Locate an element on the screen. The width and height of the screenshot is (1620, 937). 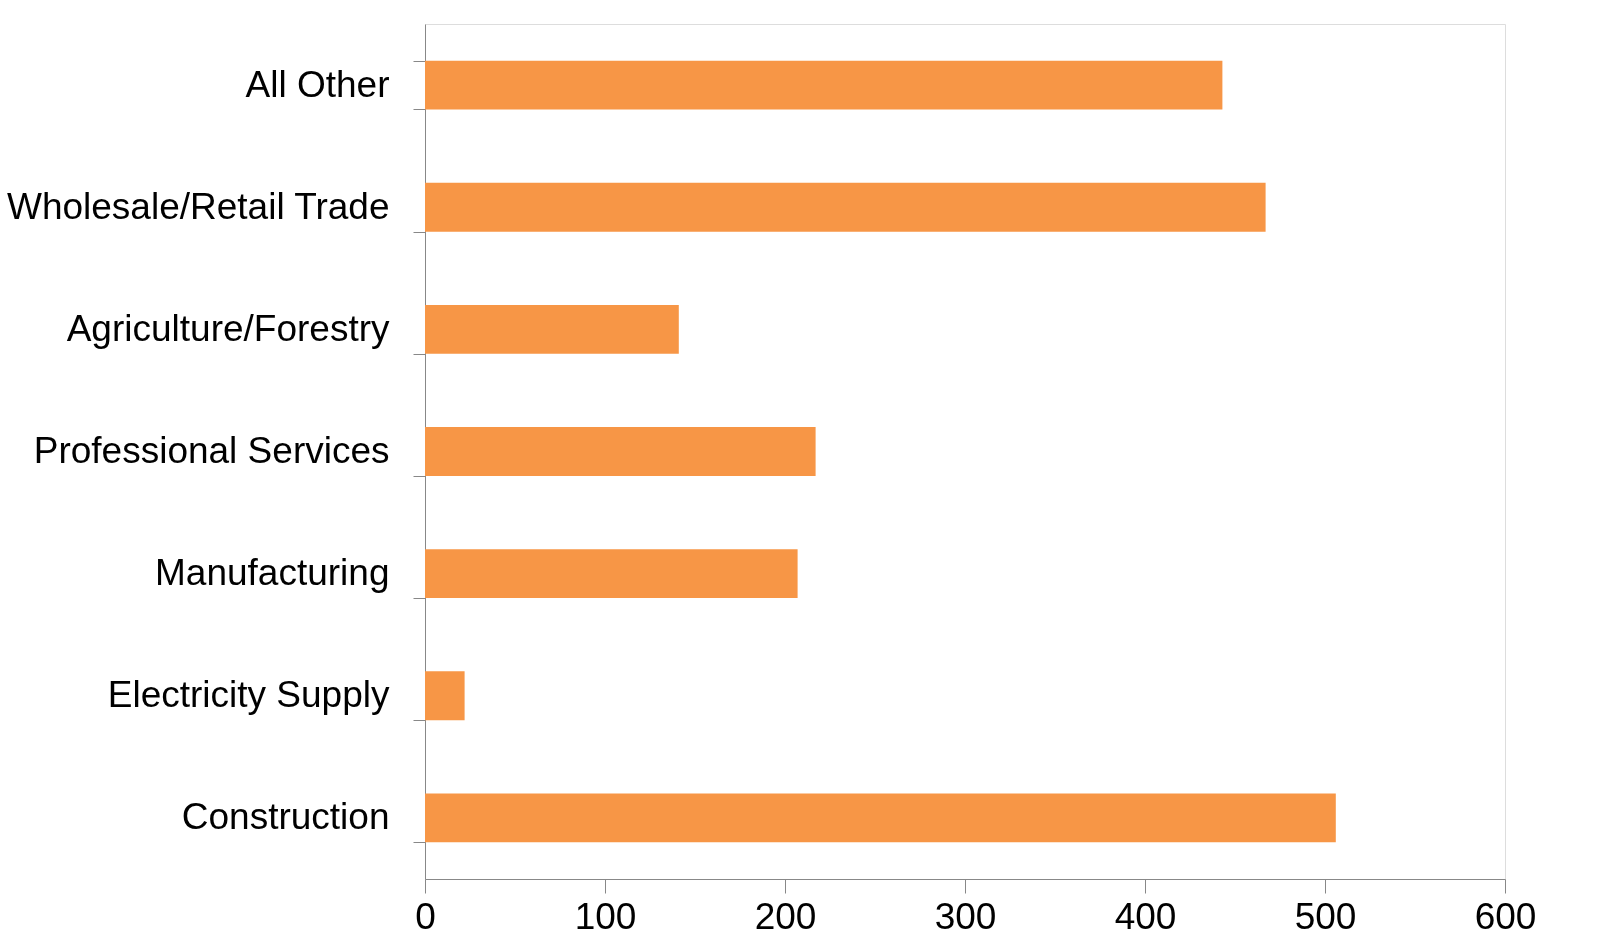
y-tick-label: Agriculture/Forestry is located at coordinates (228, 328).